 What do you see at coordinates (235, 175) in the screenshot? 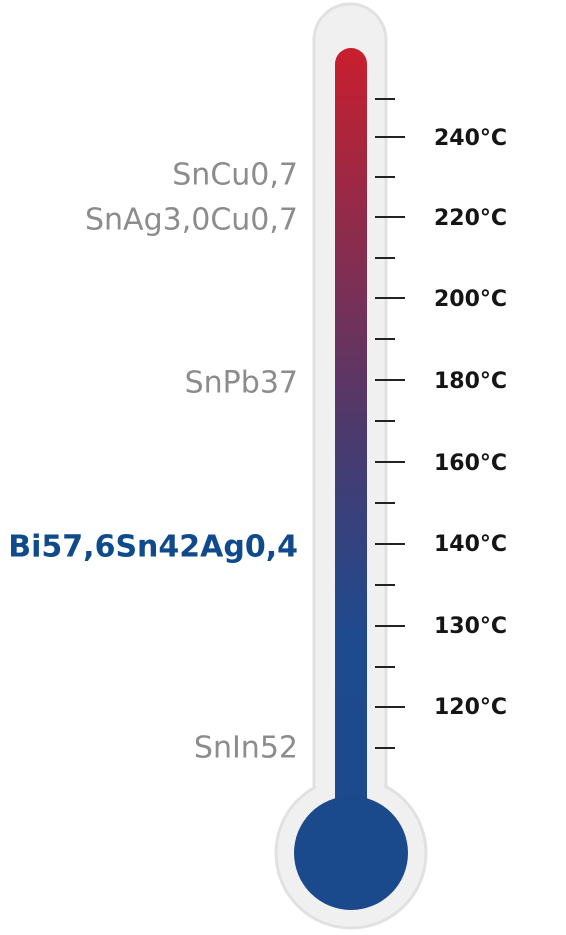
I see `alloy-label: SnCu0,7` at bounding box center [235, 175].